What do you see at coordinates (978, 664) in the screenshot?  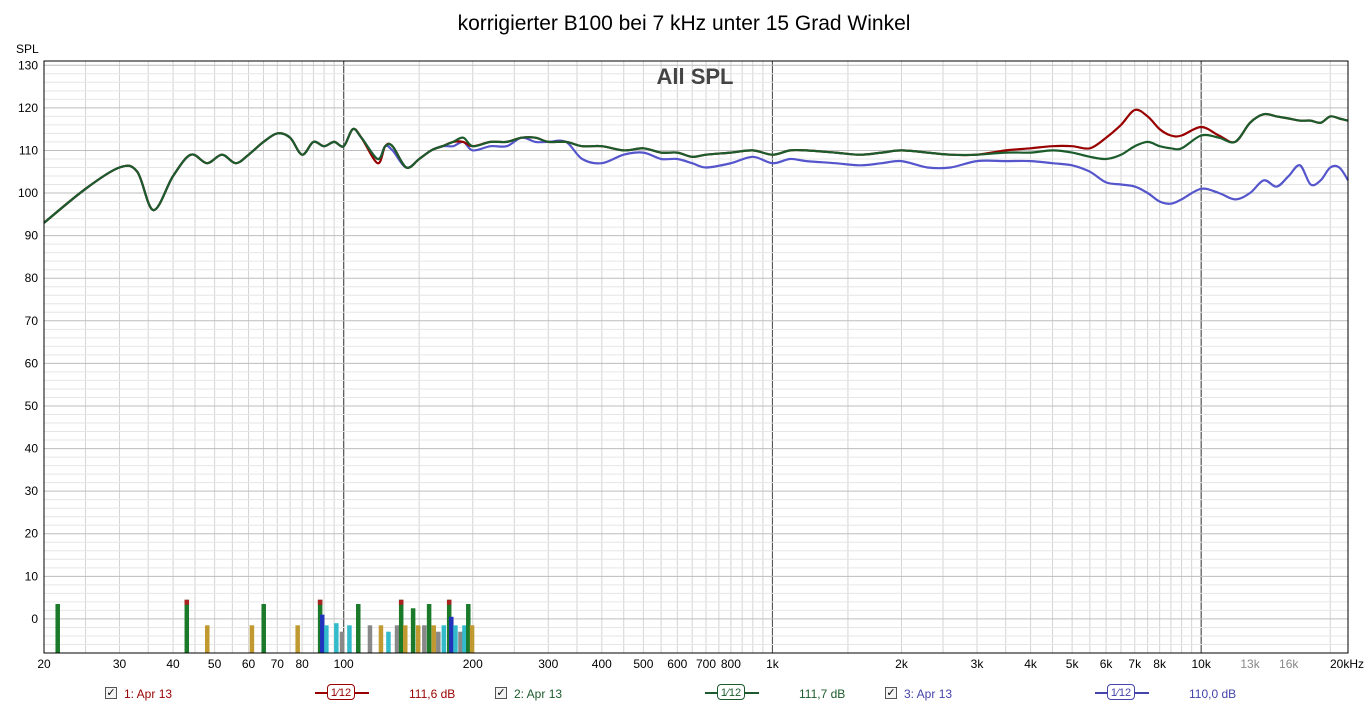 I see `x-tick-label: 3k` at bounding box center [978, 664].